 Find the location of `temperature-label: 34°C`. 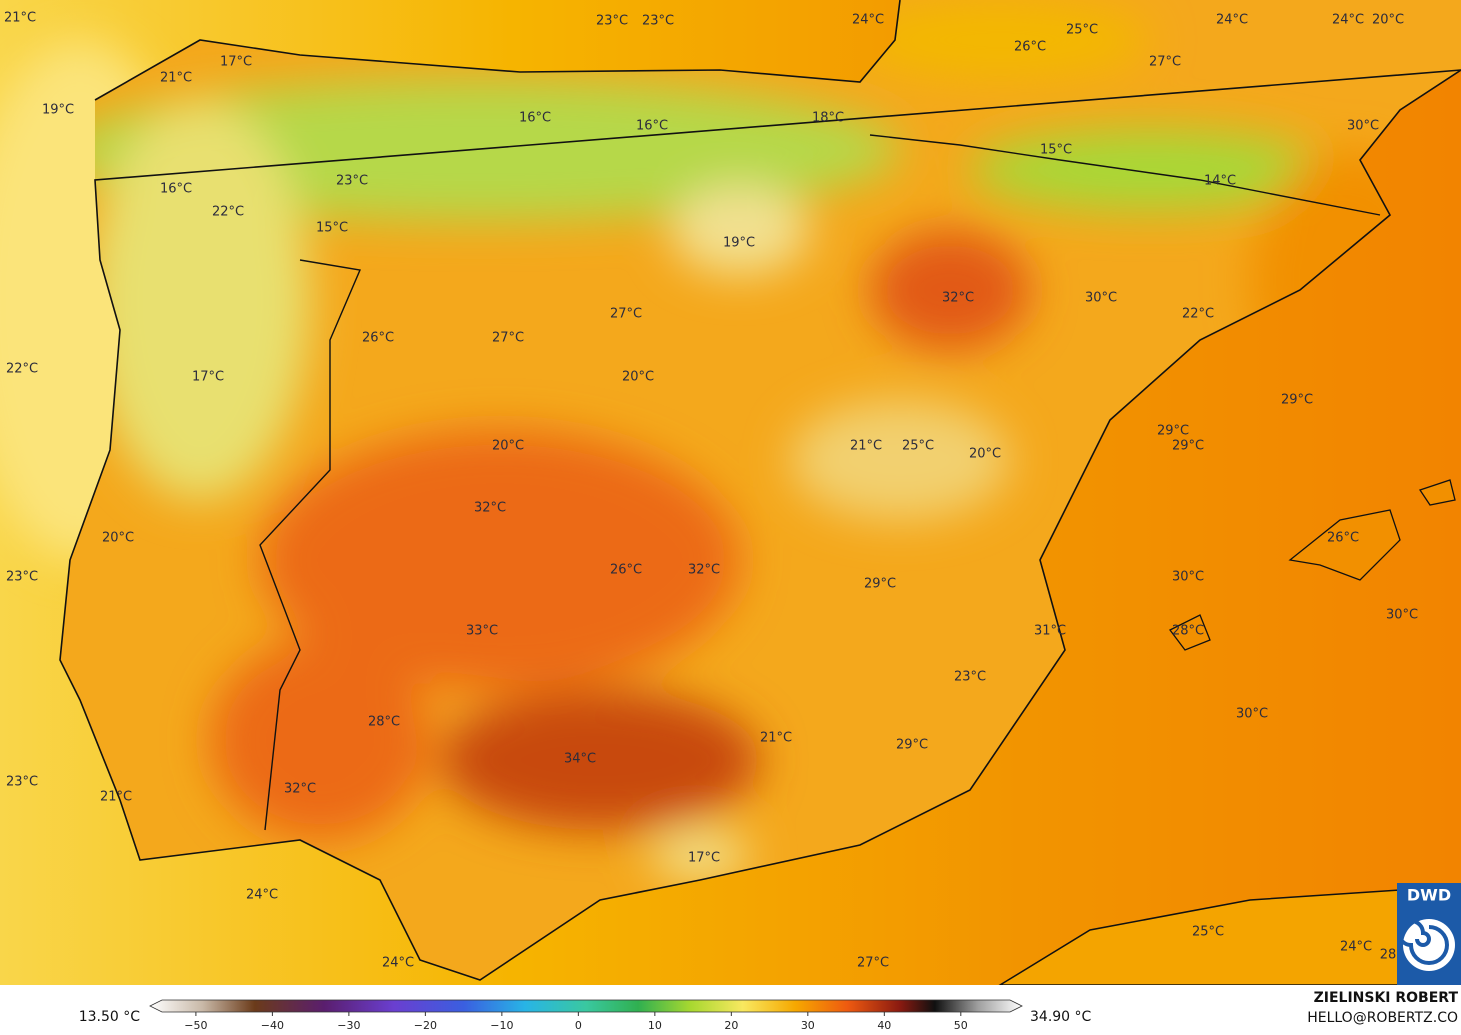

temperature-label: 34°C is located at coordinates (580, 759).